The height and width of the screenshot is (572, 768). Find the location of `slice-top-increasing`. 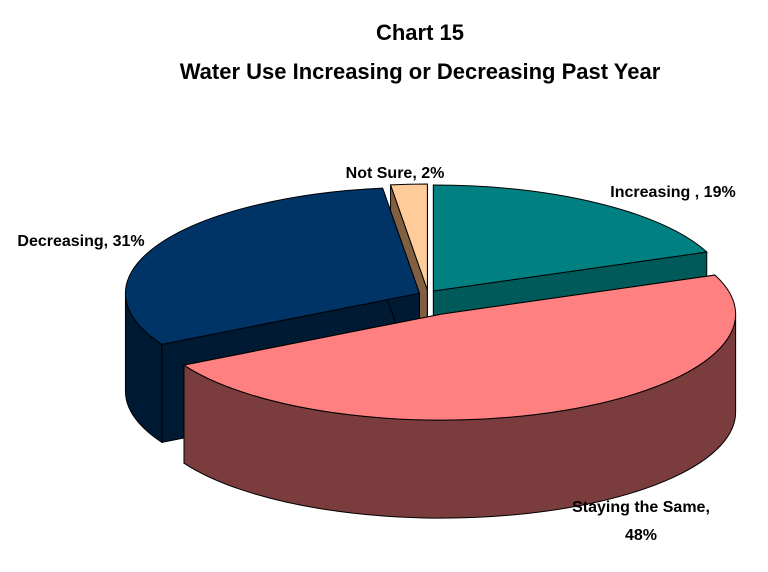

slice-top-increasing is located at coordinates (570, 238).